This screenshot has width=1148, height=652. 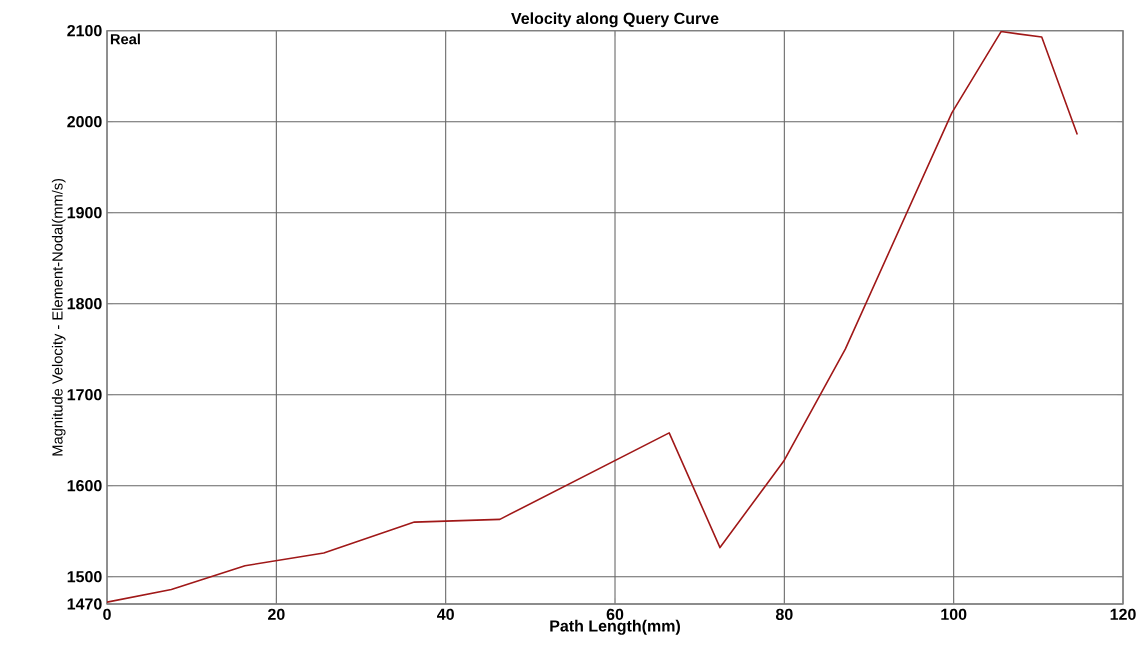 I want to click on x-tick-label: 40, so click(x=445, y=614).